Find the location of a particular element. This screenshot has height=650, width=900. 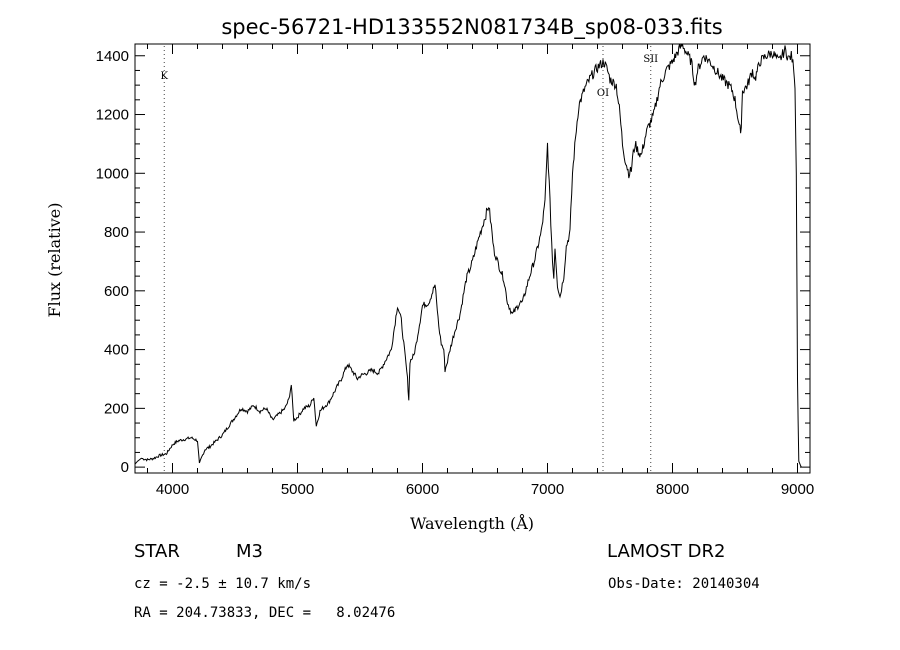

y-tick-label: 200 is located at coordinates (116, 408).